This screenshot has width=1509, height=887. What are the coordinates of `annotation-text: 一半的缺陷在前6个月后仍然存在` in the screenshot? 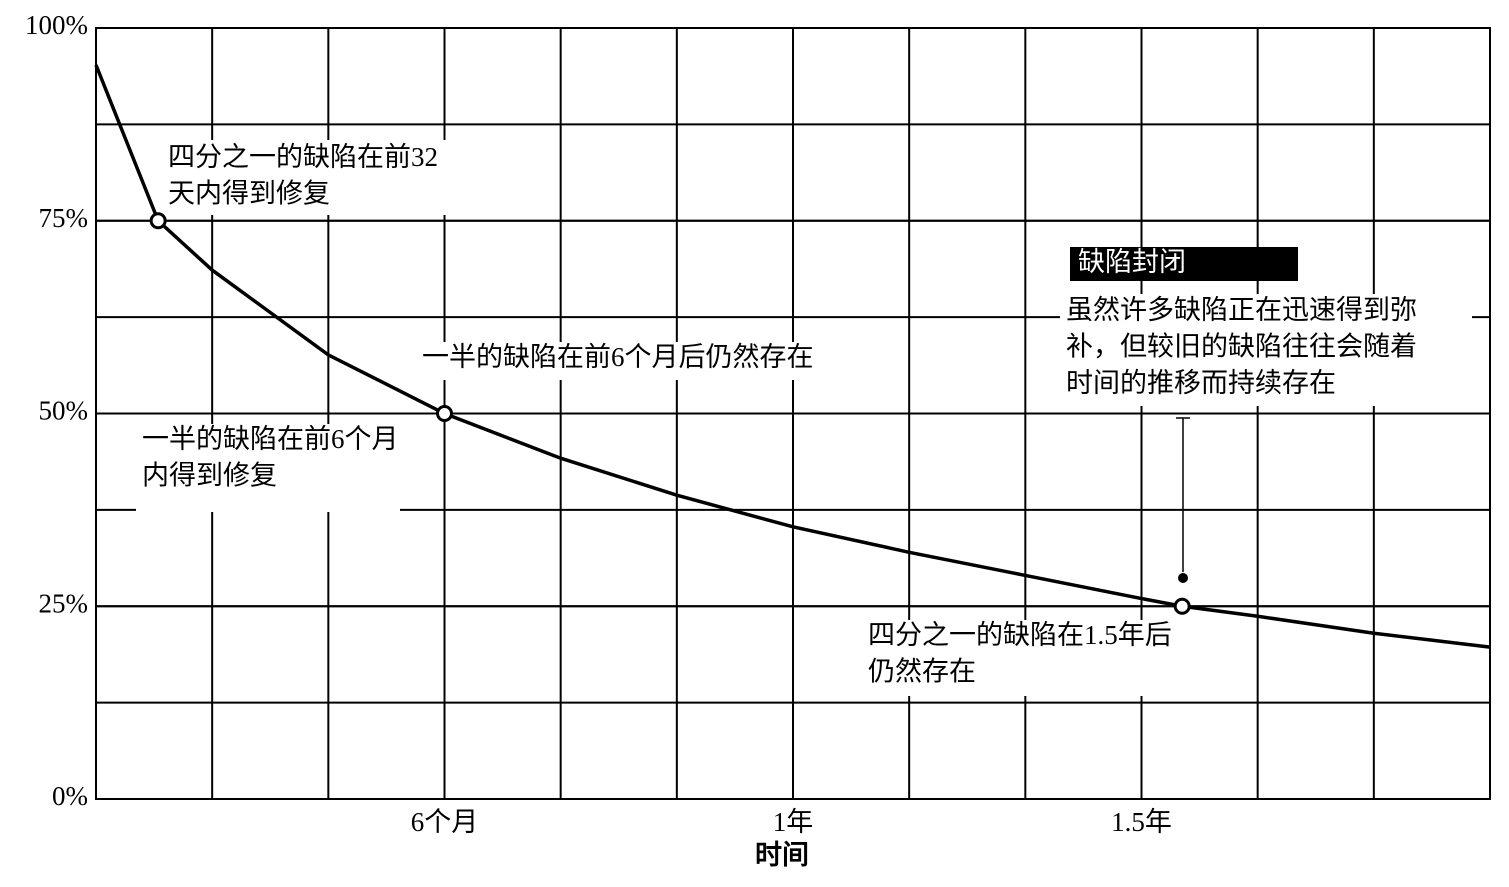 It's located at (618, 357).